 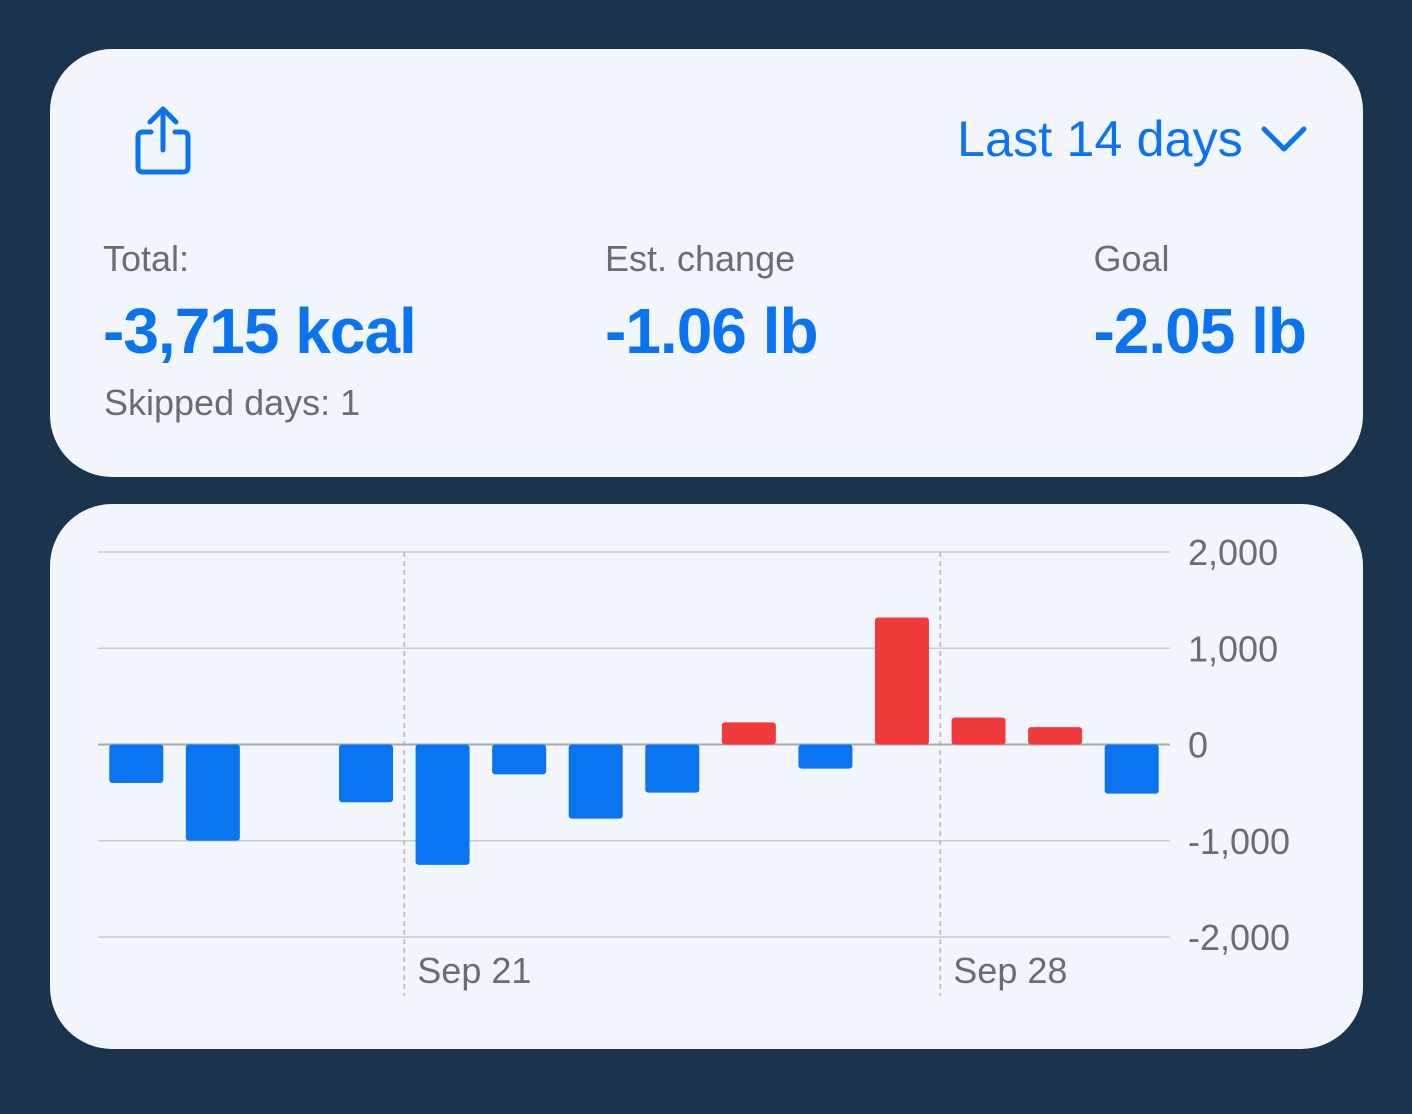 I want to click on goal-label: Goal, so click(x=1131, y=258).